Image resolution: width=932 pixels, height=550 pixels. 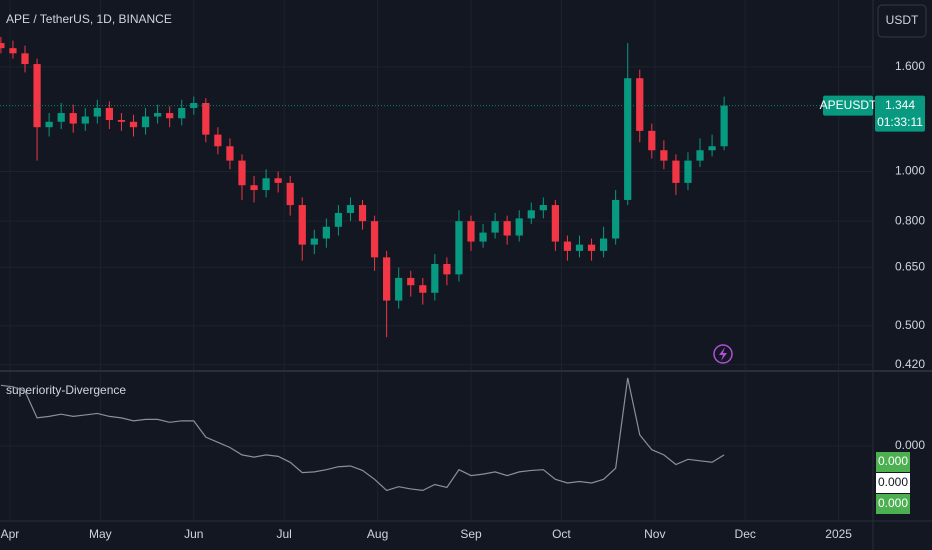 I want to click on y-tick-label: 1.000, so click(x=910, y=171).